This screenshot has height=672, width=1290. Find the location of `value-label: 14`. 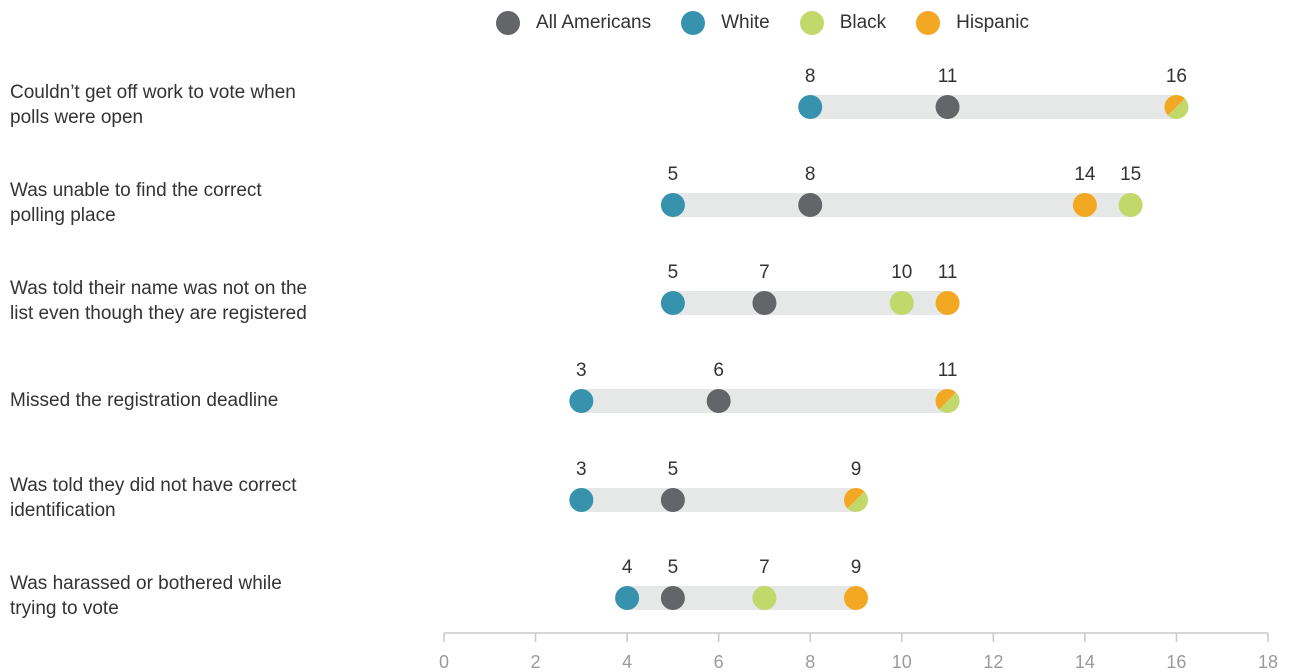

value-label: 14 is located at coordinates (1085, 174).